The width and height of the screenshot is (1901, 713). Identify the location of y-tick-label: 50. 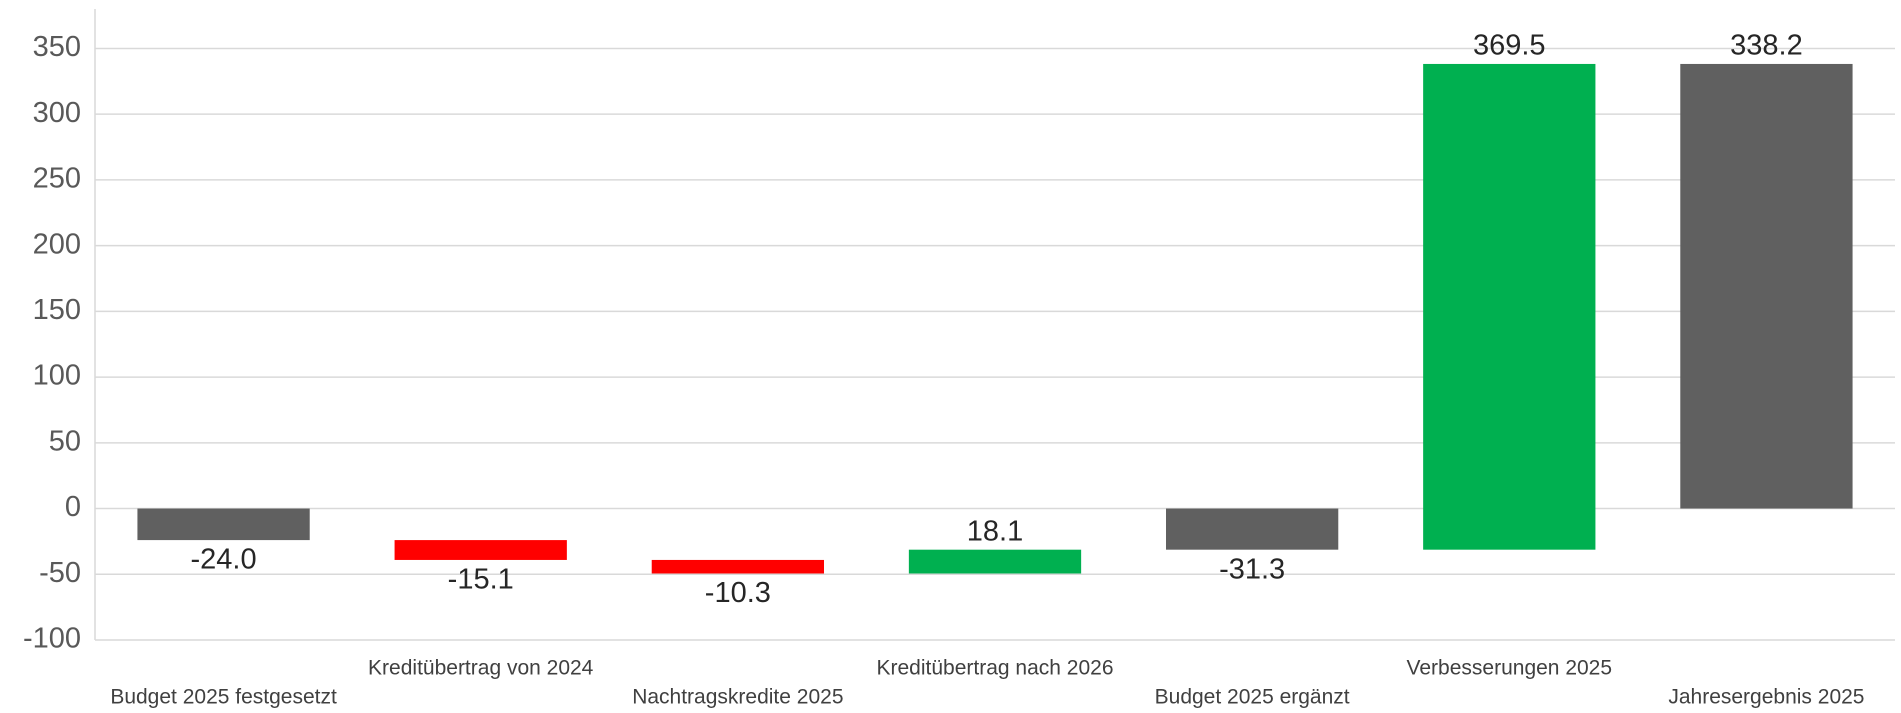
(65, 441).